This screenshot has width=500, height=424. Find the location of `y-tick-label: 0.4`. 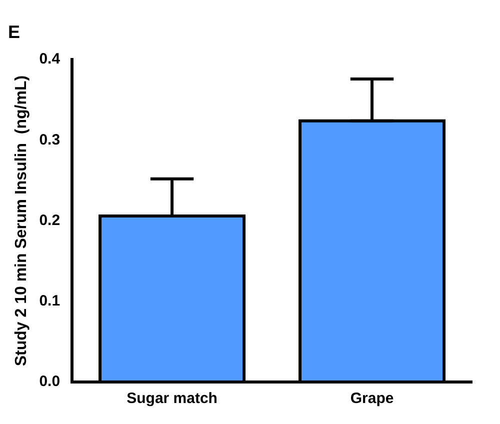

y-tick-label: 0.4 is located at coordinates (50, 59).